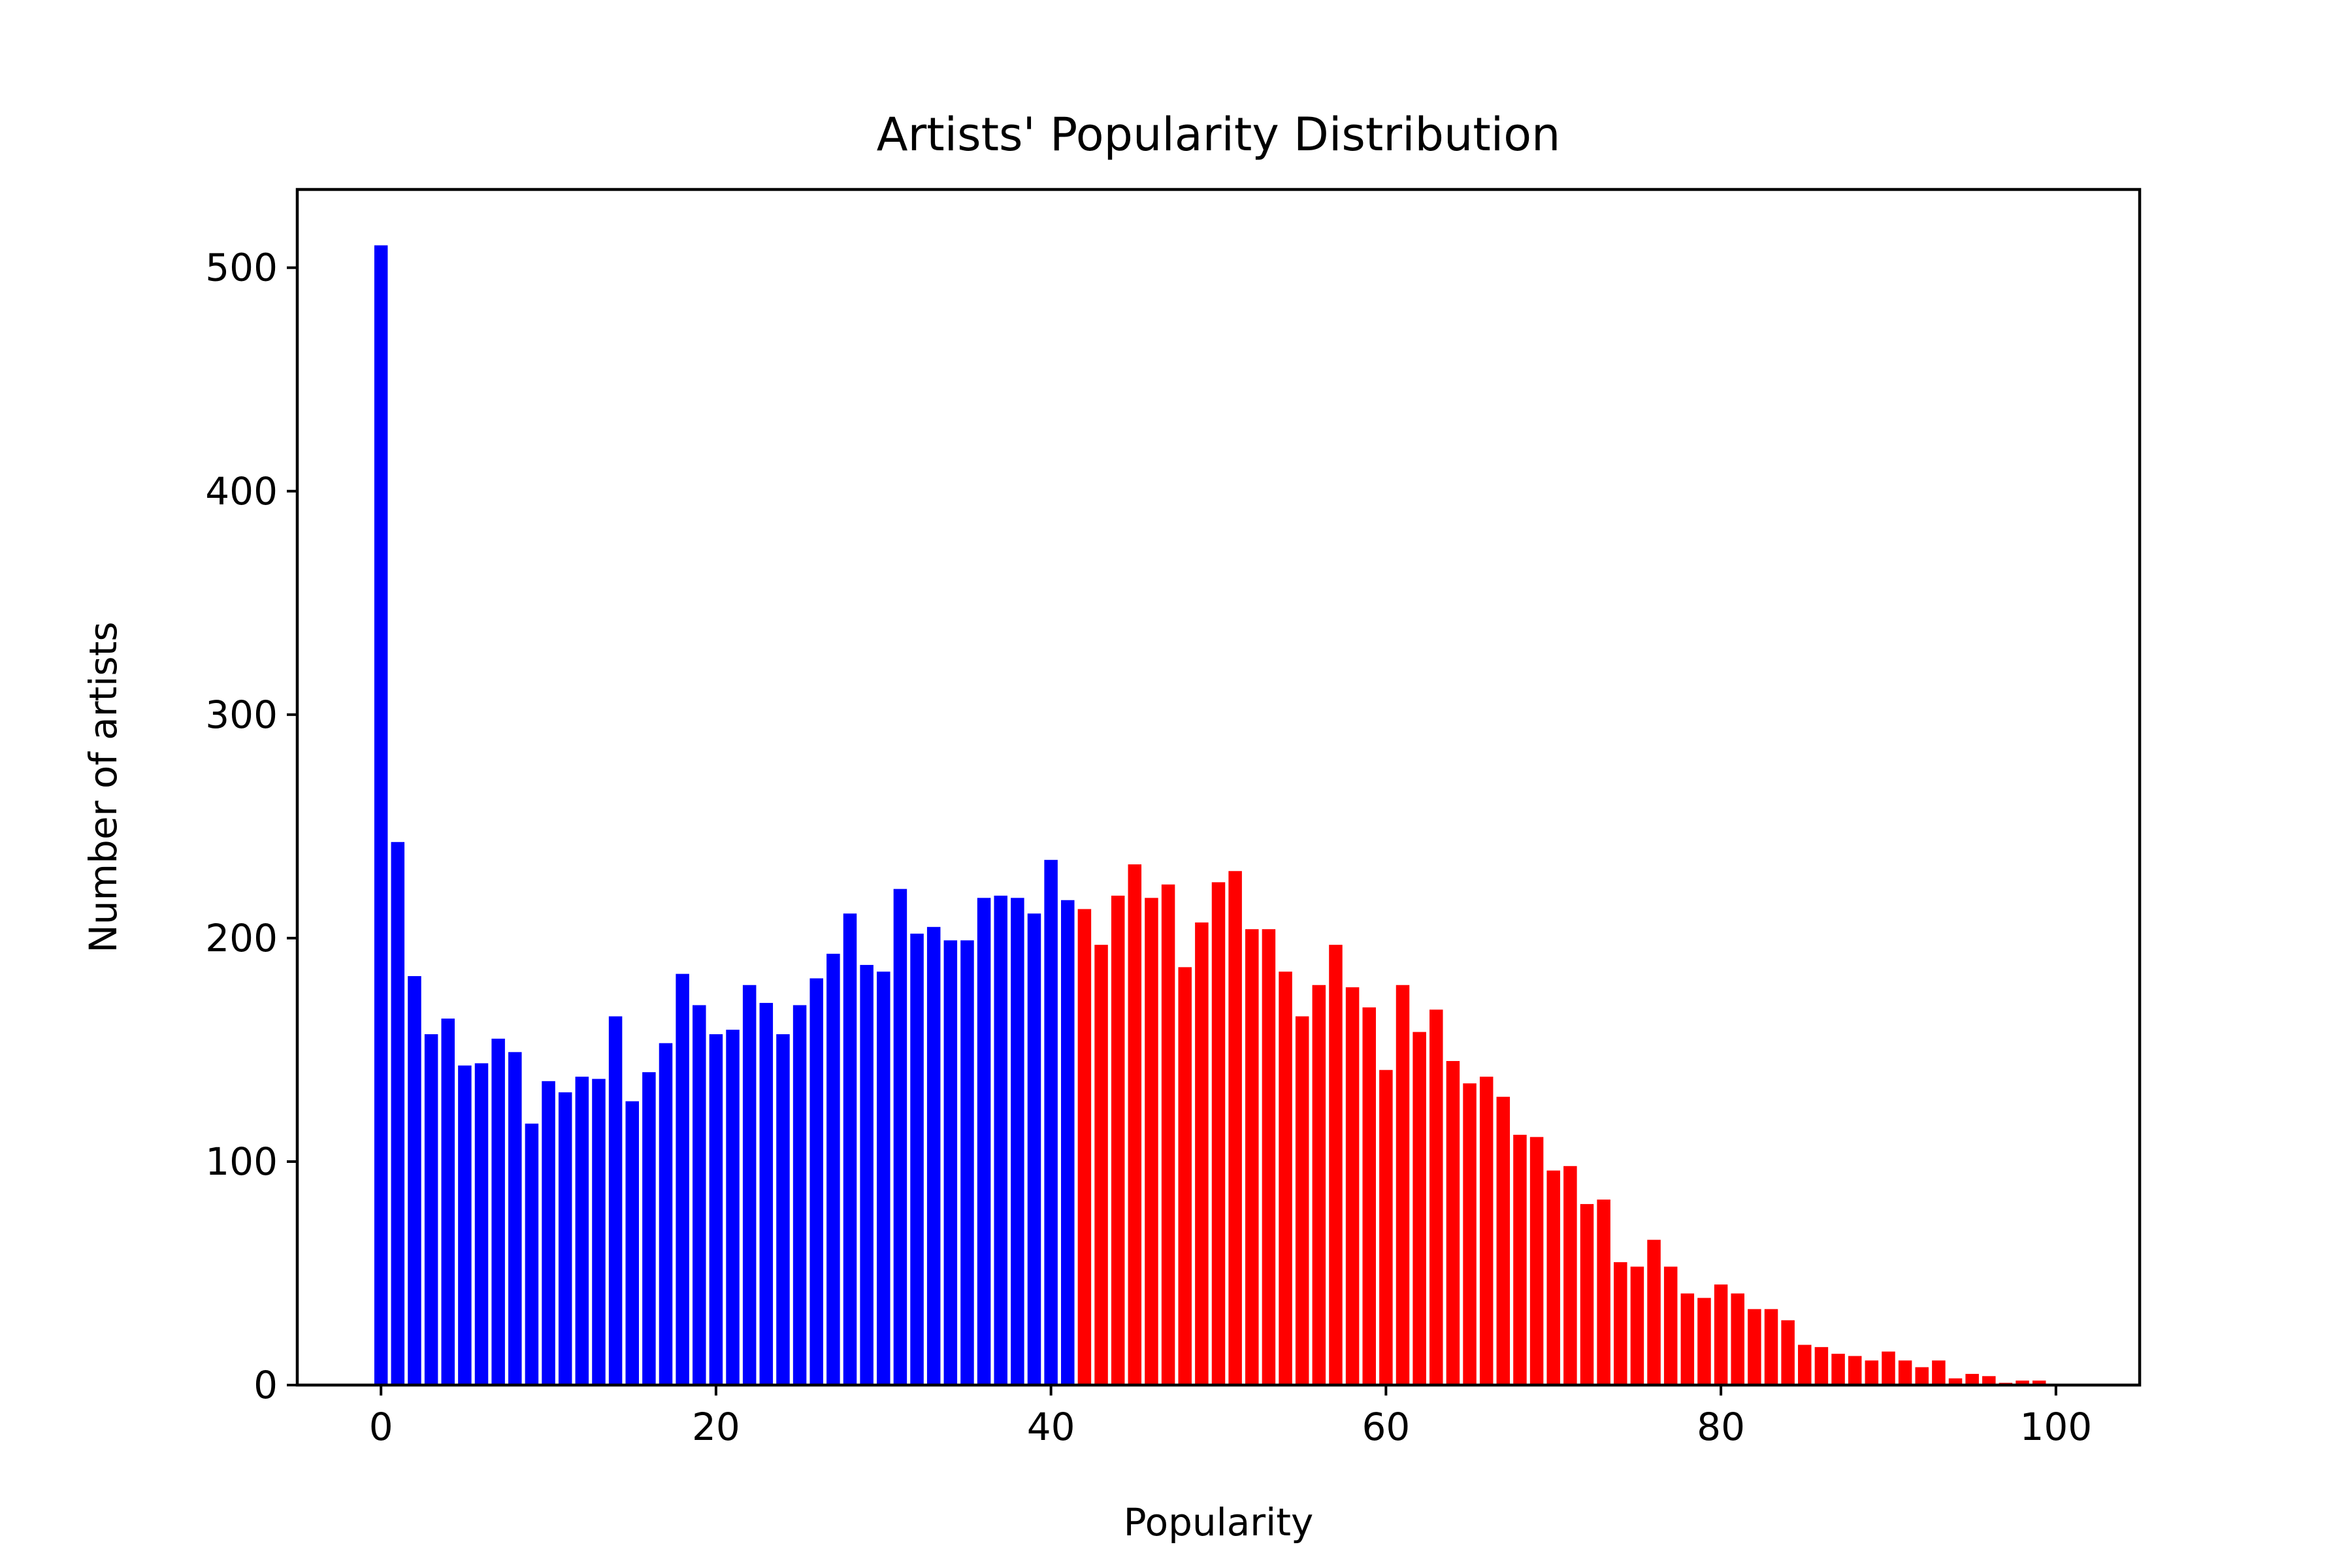  I want to click on x-tick-label-0: 0, so click(381, 1427).